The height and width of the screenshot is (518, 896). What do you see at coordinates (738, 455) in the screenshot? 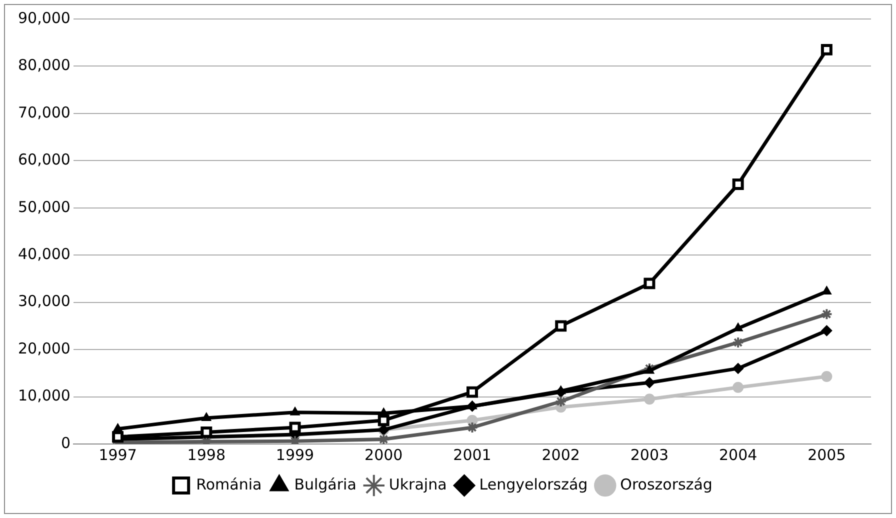
I see `x-tick-label: 2004` at bounding box center [738, 455].